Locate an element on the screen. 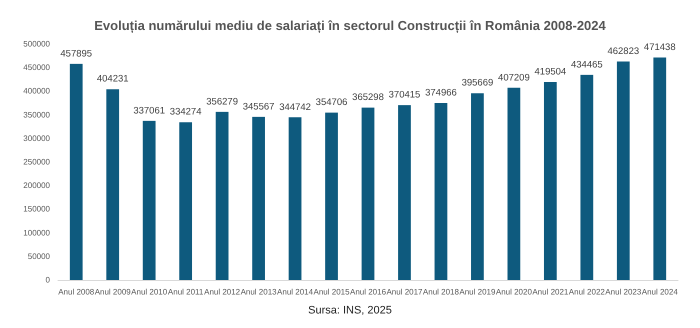  x-tick-label: Anul 2009 is located at coordinates (113, 292).